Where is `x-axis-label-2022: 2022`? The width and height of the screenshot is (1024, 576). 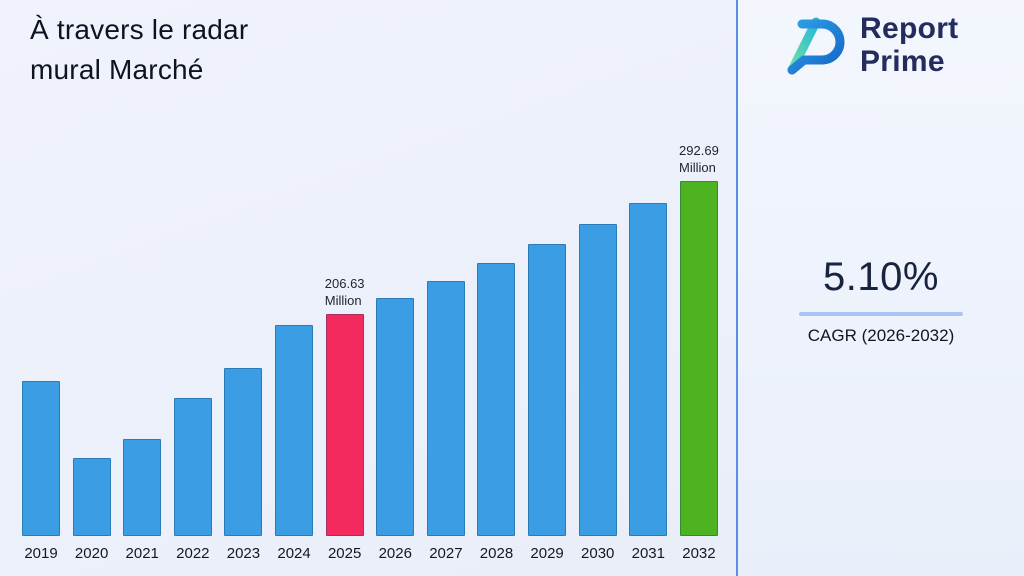
x-axis-label-2022: 2022 is located at coordinates (193, 553).